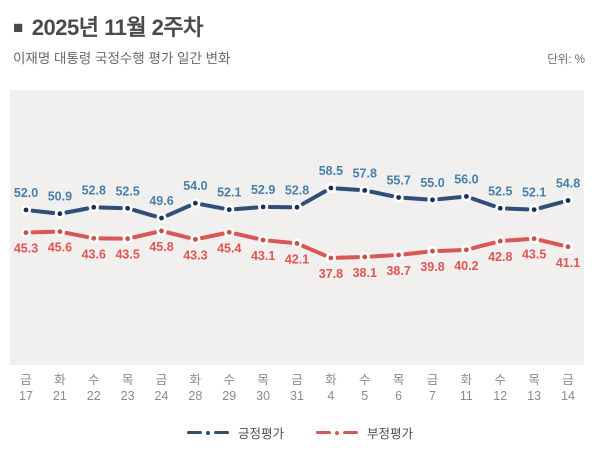 Image resolution: width=600 pixels, height=463 pixels. Describe the element at coordinates (229, 388) in the screenshot. I see `x-tick: 수 29` at that location.